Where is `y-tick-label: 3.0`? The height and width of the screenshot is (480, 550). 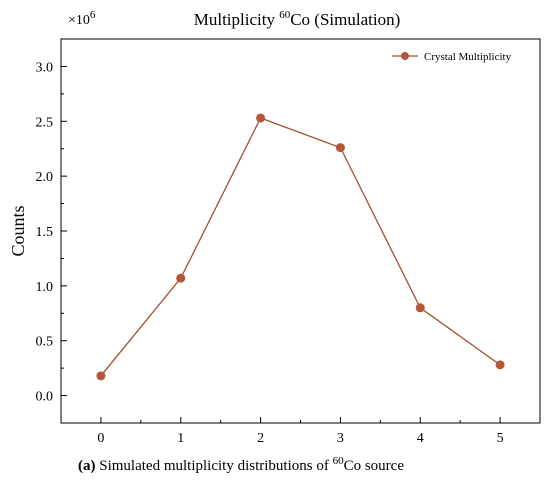
y-tick-label: 3.0 is located at coordinates (45, 67).